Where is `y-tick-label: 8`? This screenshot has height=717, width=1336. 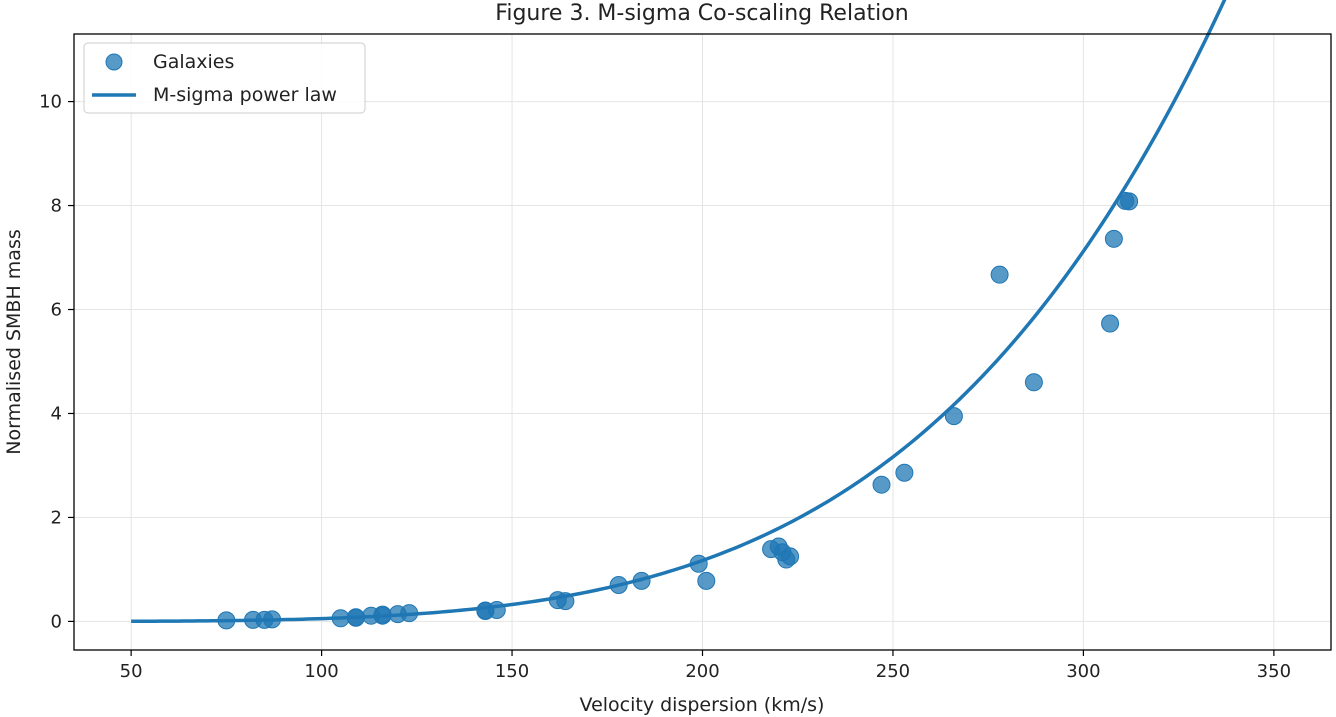 y-tick-label: 8 is located at coordinates (56, 206).